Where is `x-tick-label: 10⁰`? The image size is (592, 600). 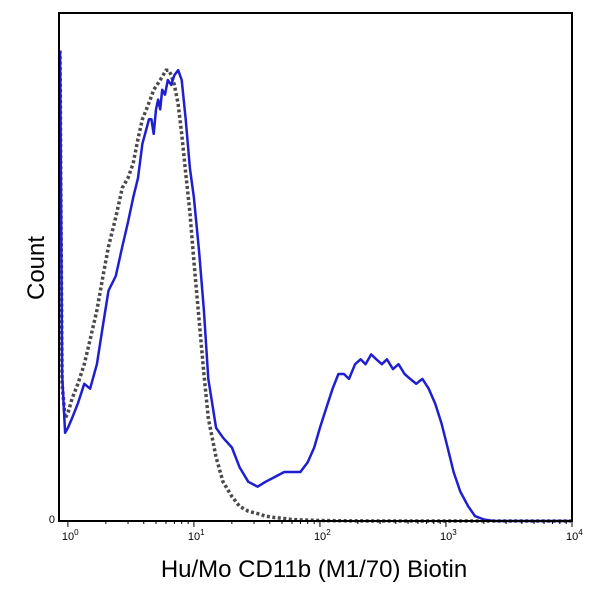
x-tick-label: 10⁰ is located at coordinates (70, 535).